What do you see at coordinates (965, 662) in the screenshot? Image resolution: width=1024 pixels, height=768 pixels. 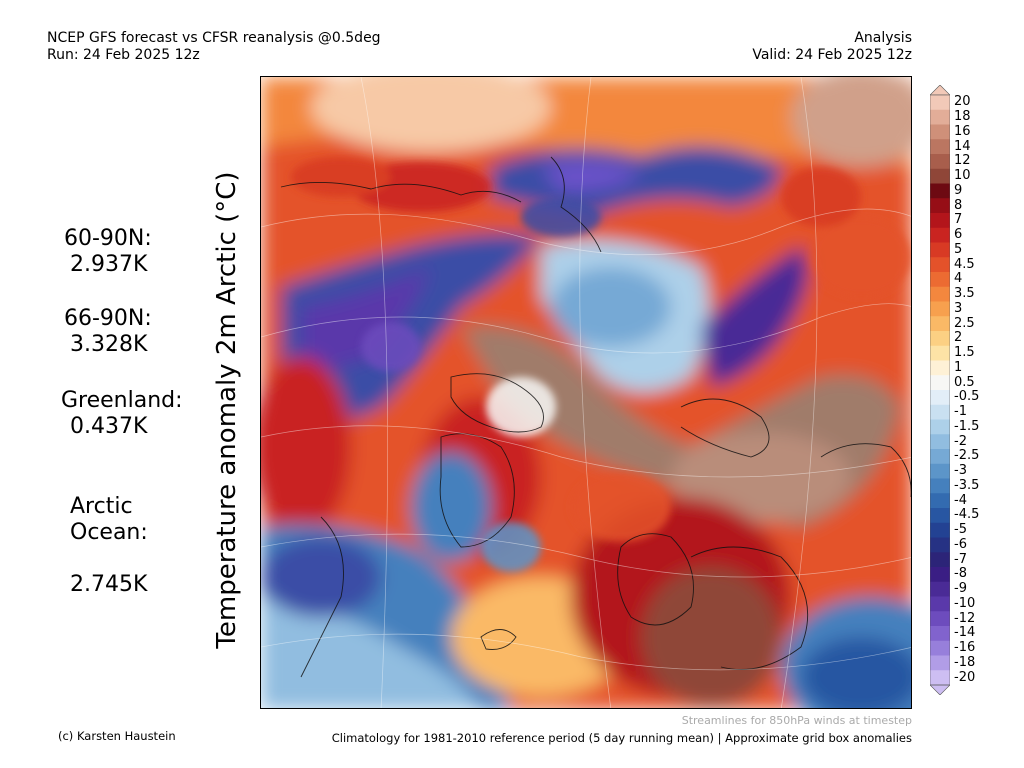 I see `colorbar-tick-label: -18` at bounding box center [965, 662].